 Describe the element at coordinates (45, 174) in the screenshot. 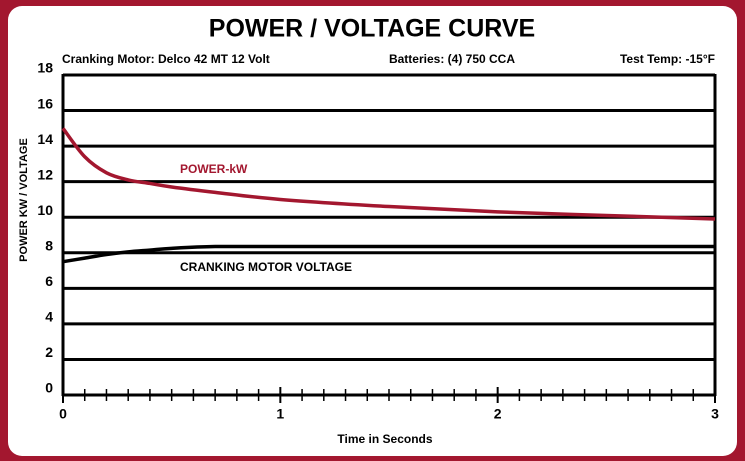

I see `y-tick-label: 12` at that location.